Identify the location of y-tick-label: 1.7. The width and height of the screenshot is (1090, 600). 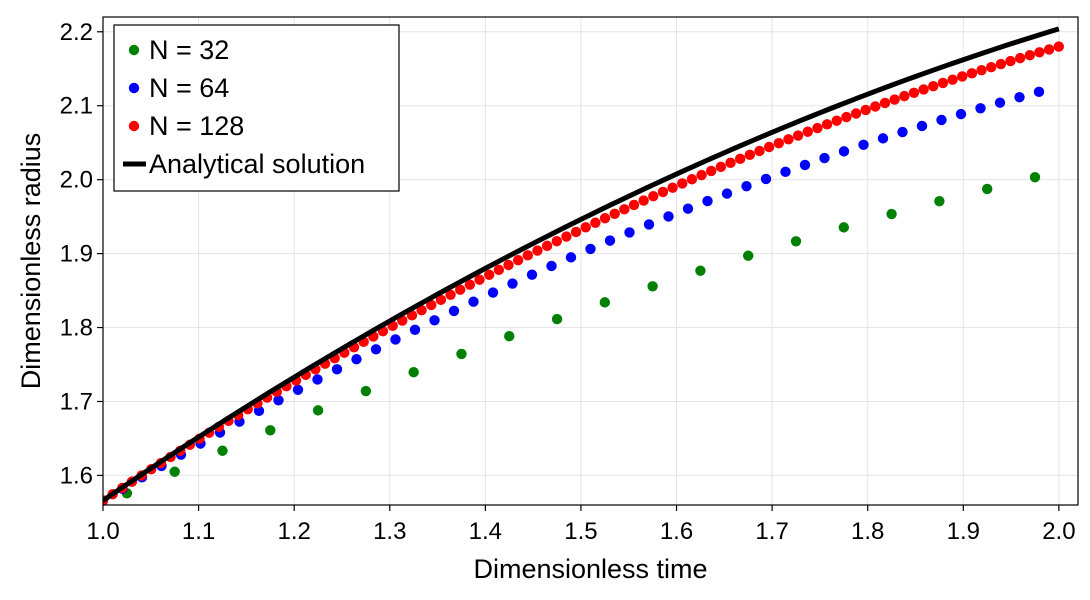
(76, 401).